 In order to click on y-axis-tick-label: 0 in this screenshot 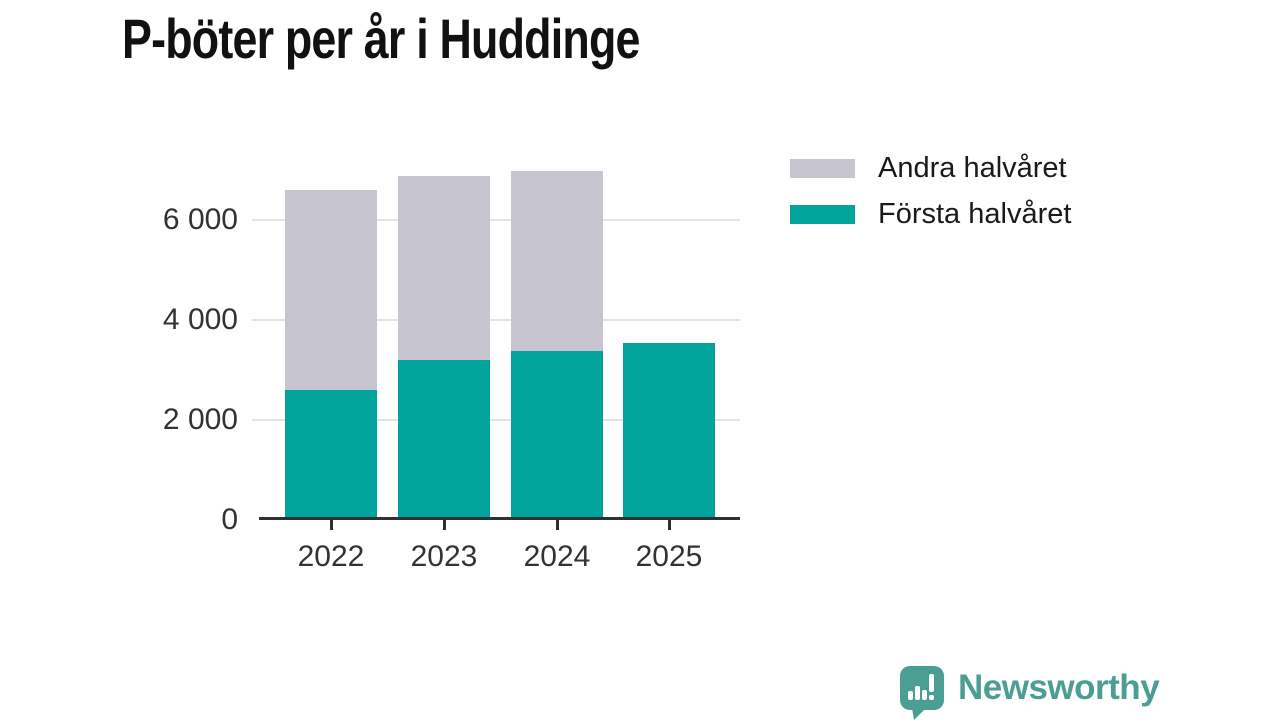, I will do `click(229, 519)`.